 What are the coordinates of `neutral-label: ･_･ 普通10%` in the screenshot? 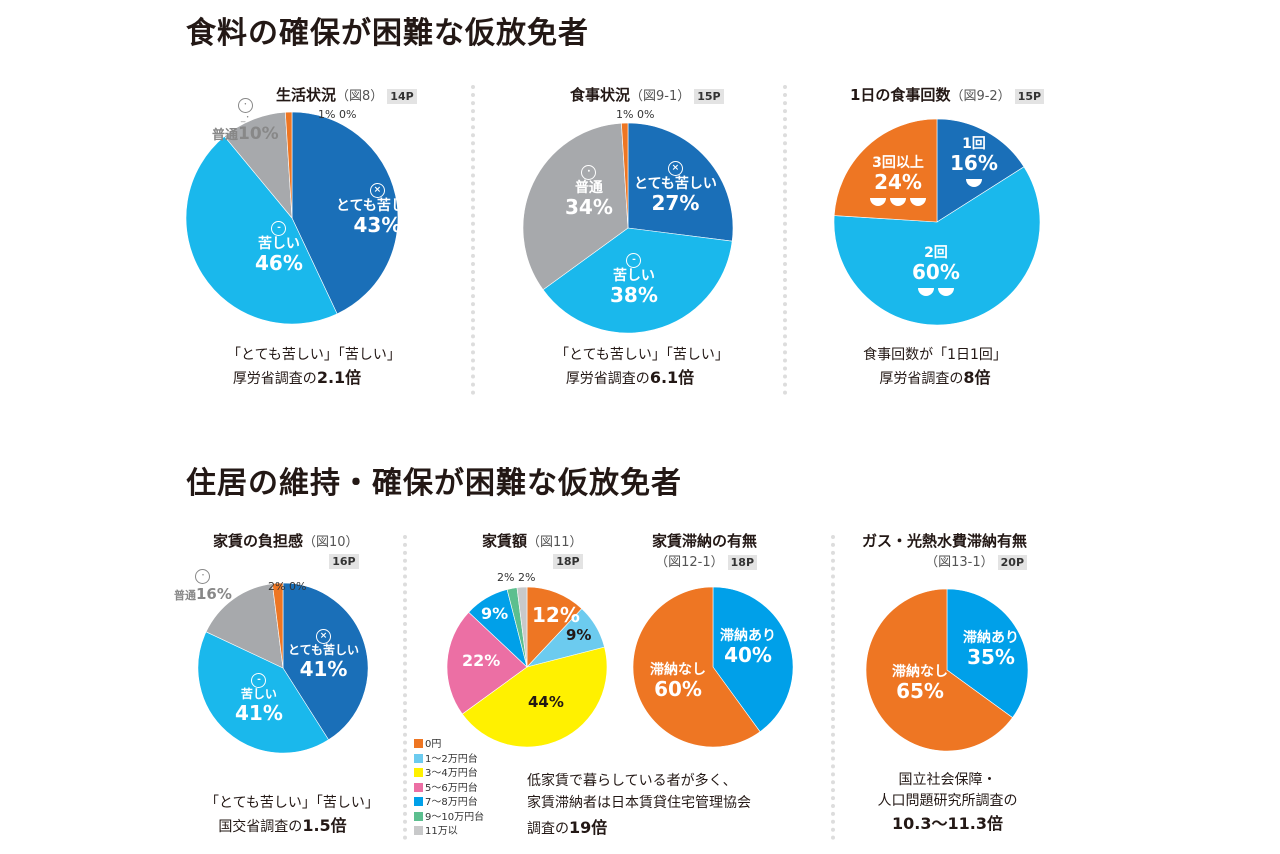 It's located at (245, 121).